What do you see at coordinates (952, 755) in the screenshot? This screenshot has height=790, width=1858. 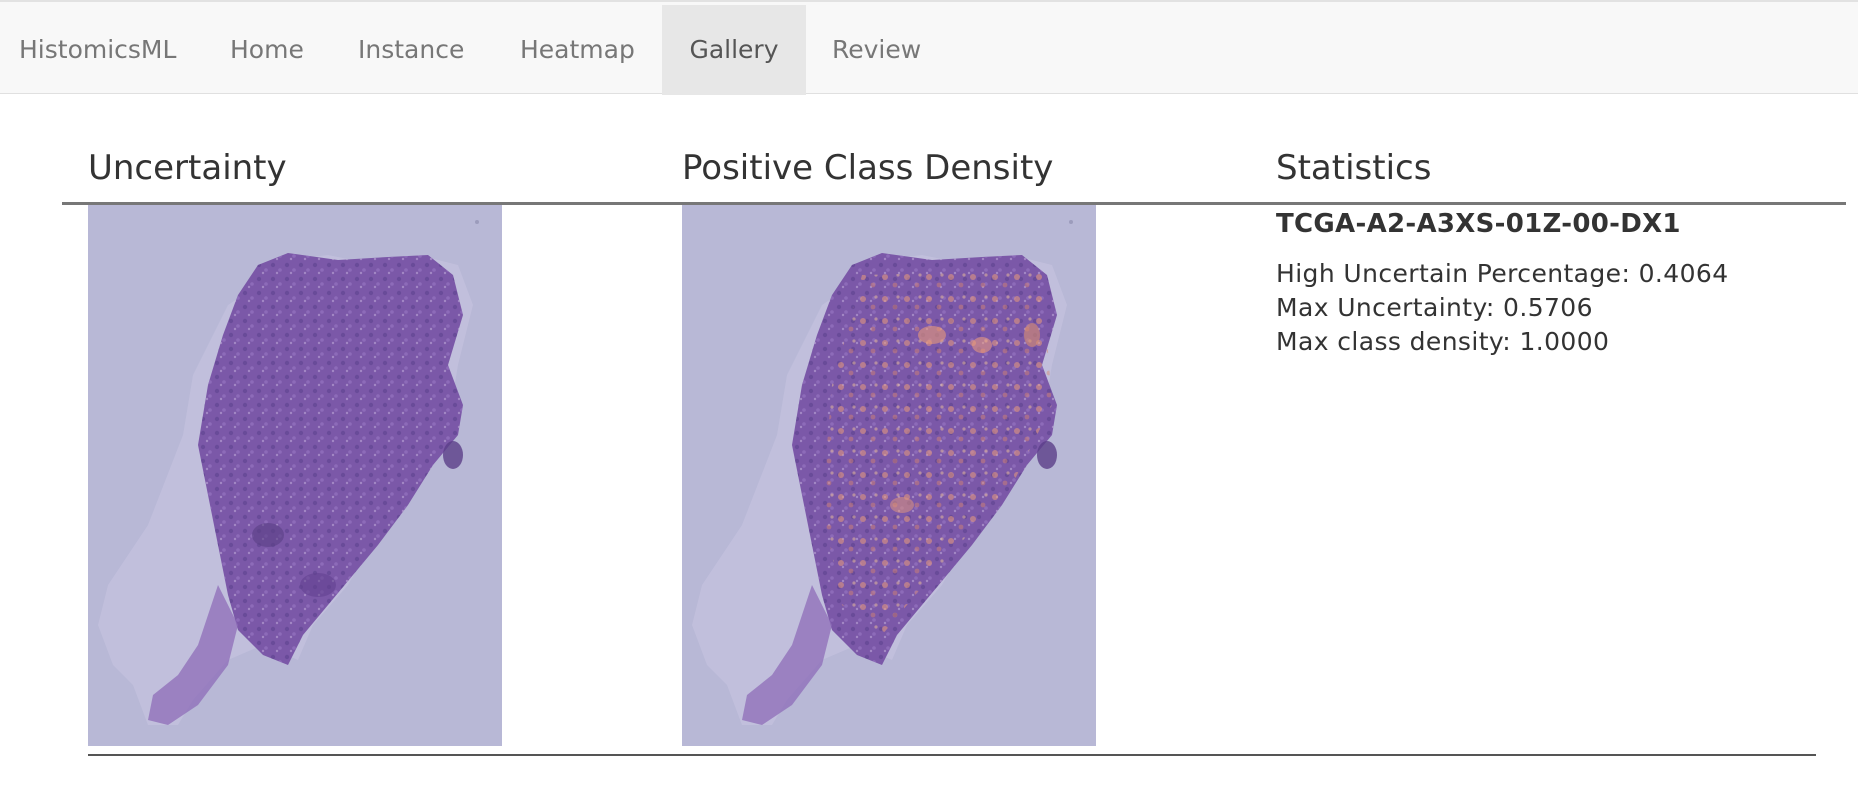 I see `row-divider` at bounding box center [952, 755].